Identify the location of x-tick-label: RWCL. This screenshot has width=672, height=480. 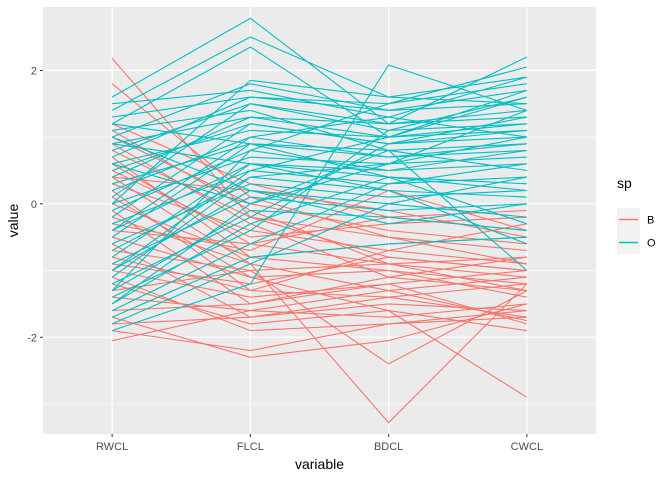
(112, 447).